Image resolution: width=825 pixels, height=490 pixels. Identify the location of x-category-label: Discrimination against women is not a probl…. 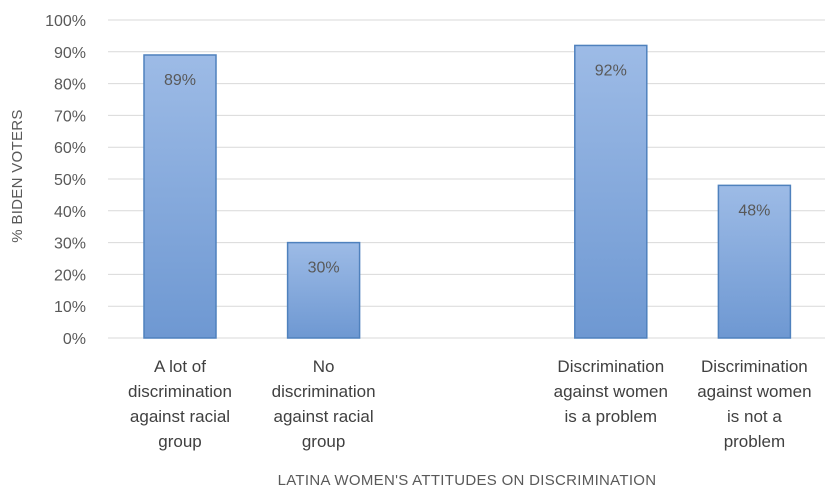
(754, 404).